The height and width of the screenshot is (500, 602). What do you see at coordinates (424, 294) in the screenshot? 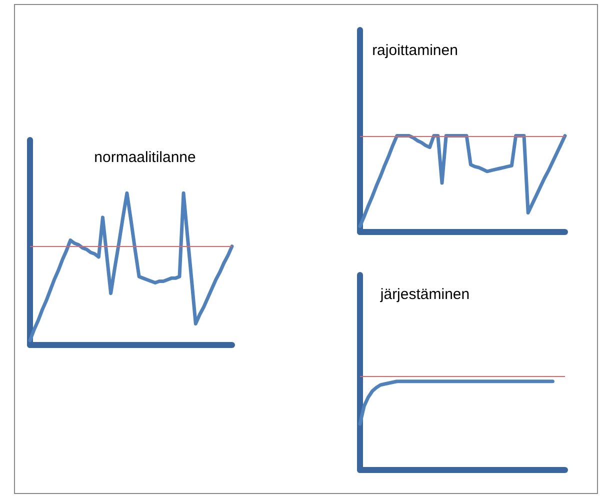
I see `chart-title: järjestäminen` at bounding box center [424, 294].